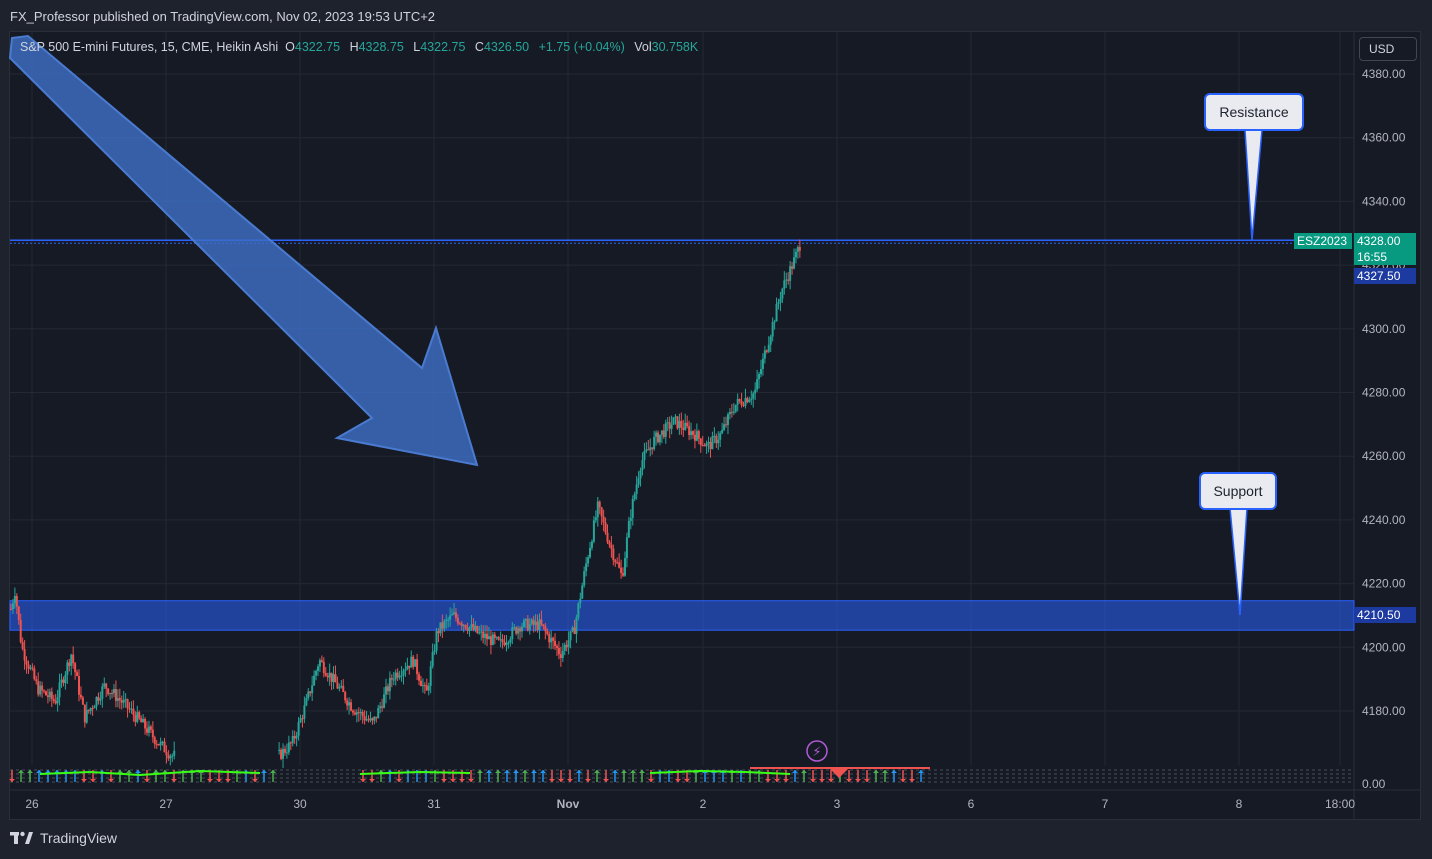 Image resolution: width=1432 pixels, height=859 pixels. I want to click on tradingview-brand: TradingView, so click(63, 838).